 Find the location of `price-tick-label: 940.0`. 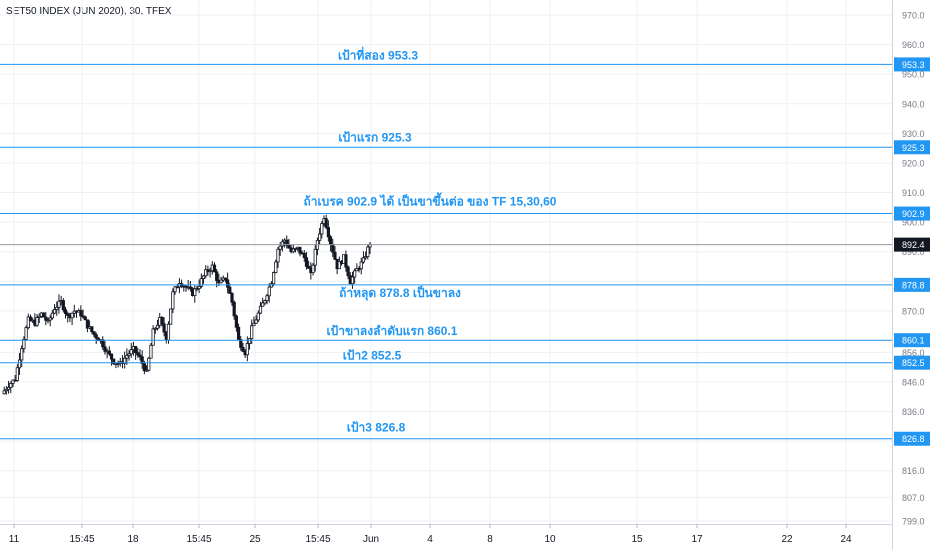

price-tick-label: 940.0 is located at coordinates (913, 104).